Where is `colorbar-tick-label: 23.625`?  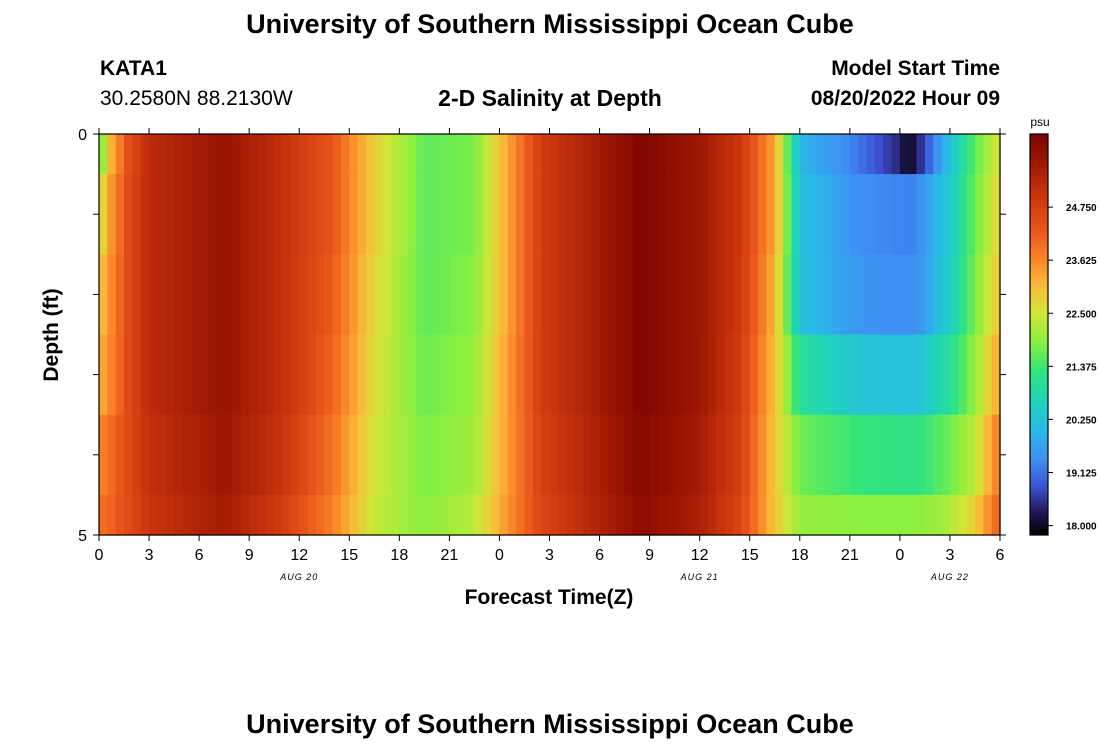 colorbar-tick-label: 23.625 is located at coordinates (1081, 261).